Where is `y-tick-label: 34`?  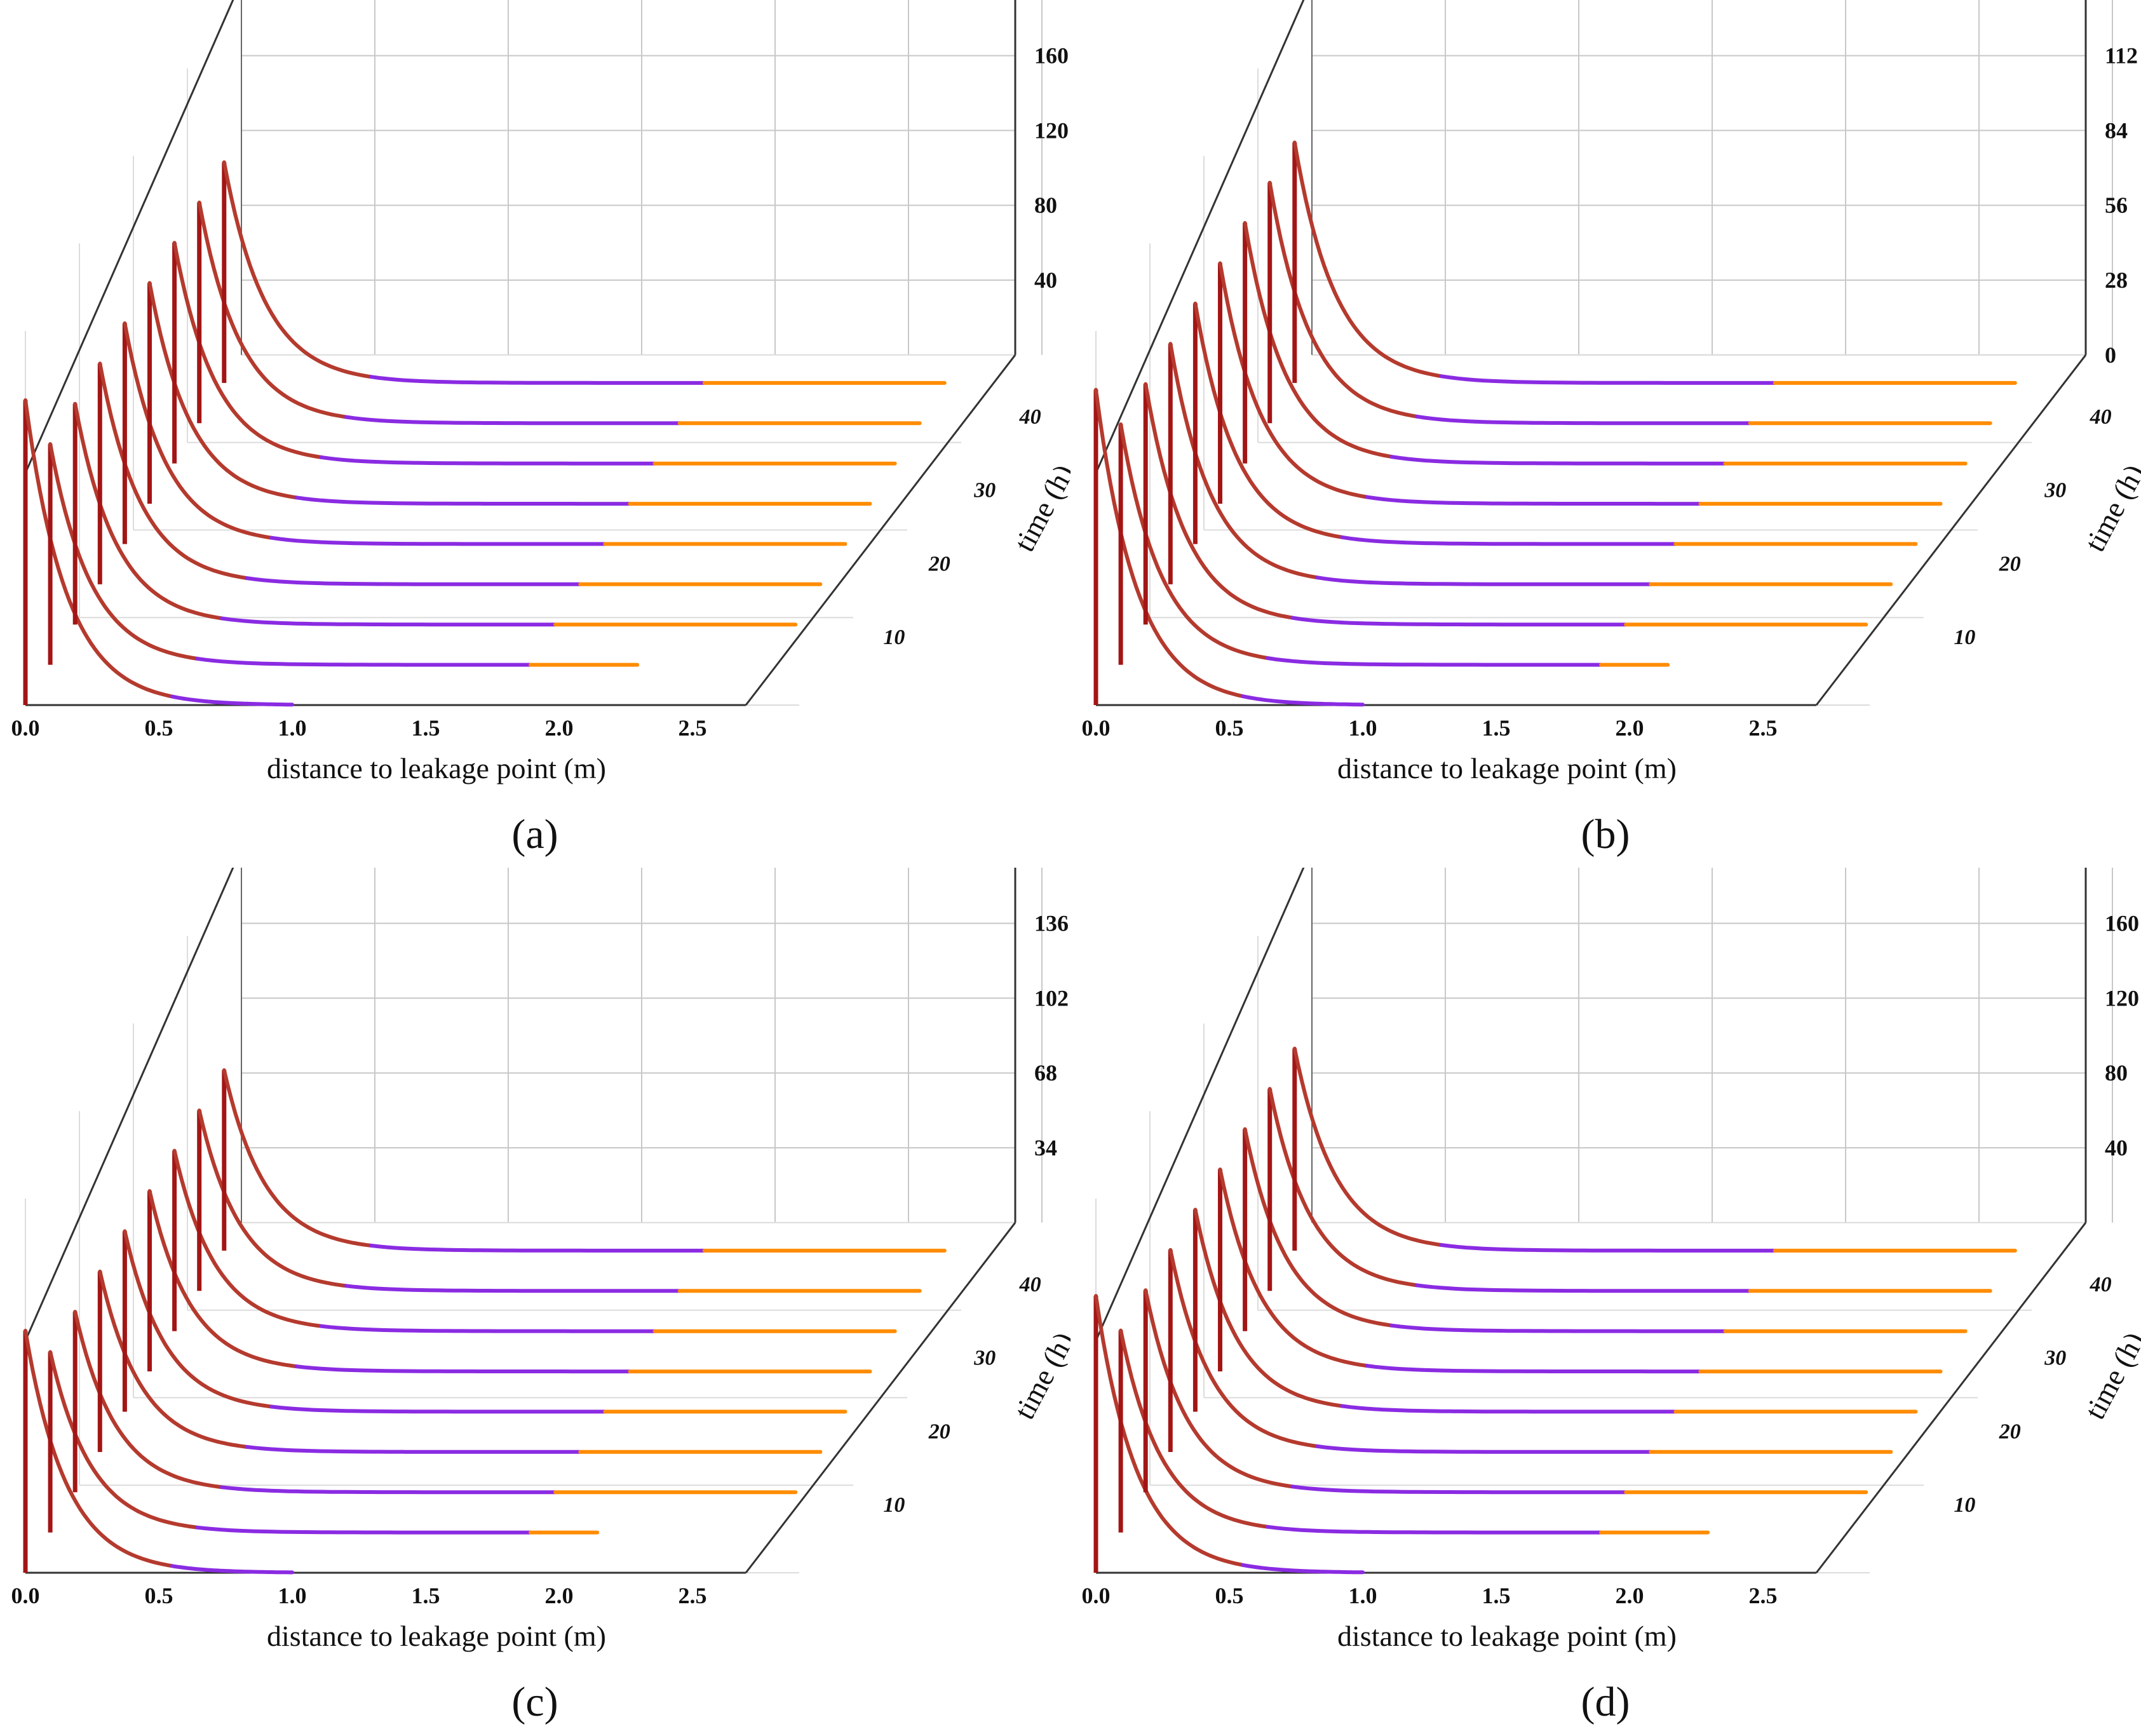 y-tick-label: 34 is located at coordinates (1045, 1148).